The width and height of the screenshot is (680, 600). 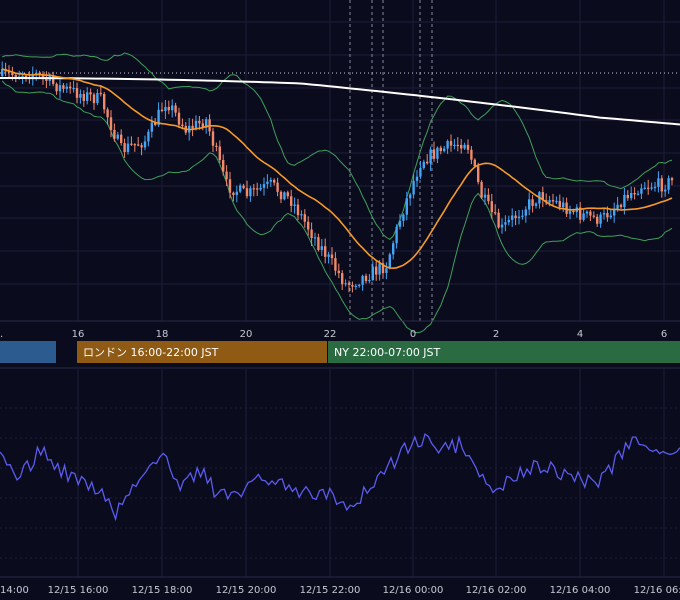 I want to click on oscillator-x-tick-label: 12/16 06:00, so click(x=657, y=590).